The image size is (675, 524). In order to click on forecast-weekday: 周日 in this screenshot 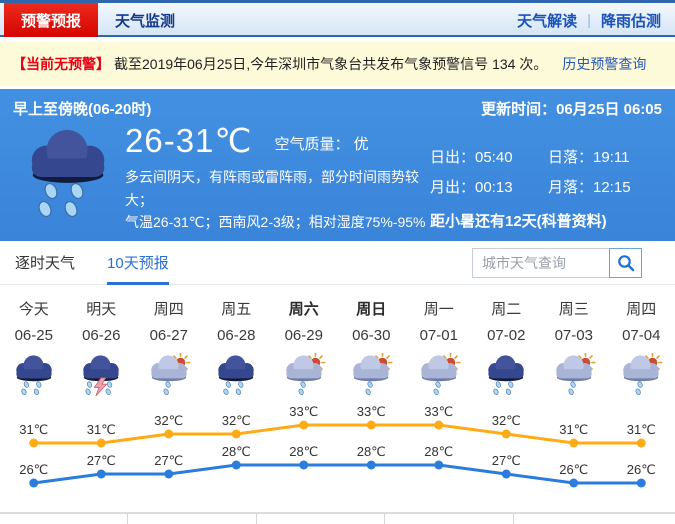, I will do `click(372, 308)`.